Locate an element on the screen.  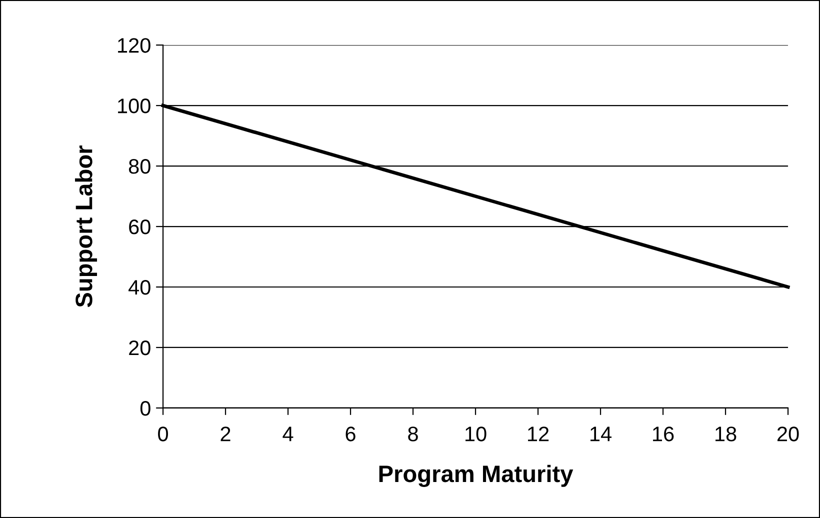
x-tick-label: 20 is located at coordinates (788, 434).